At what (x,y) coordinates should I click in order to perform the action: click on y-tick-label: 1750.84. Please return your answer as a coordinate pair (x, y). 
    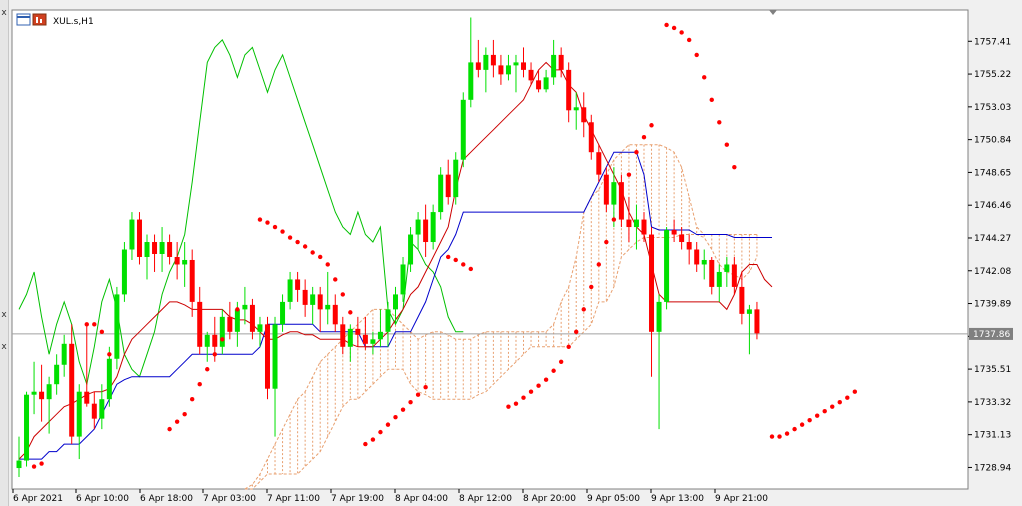
    Looking at the image, I should click on (992, 141).